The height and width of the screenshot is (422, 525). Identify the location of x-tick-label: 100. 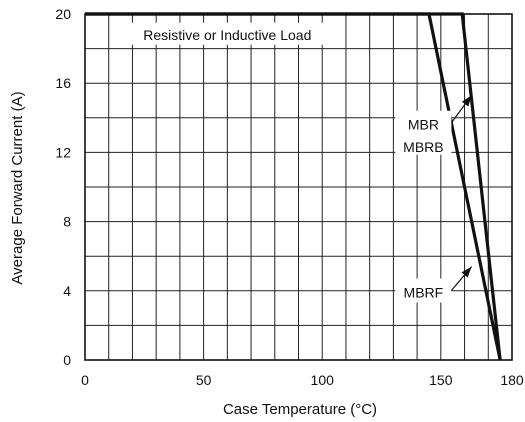
(323, 380).